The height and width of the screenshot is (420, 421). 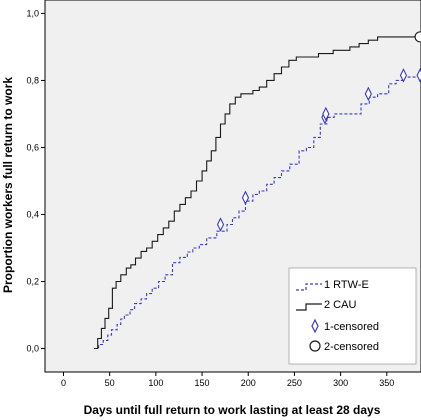 I want to click on y-tick-label: 0,8, so click(x=32, y=80).